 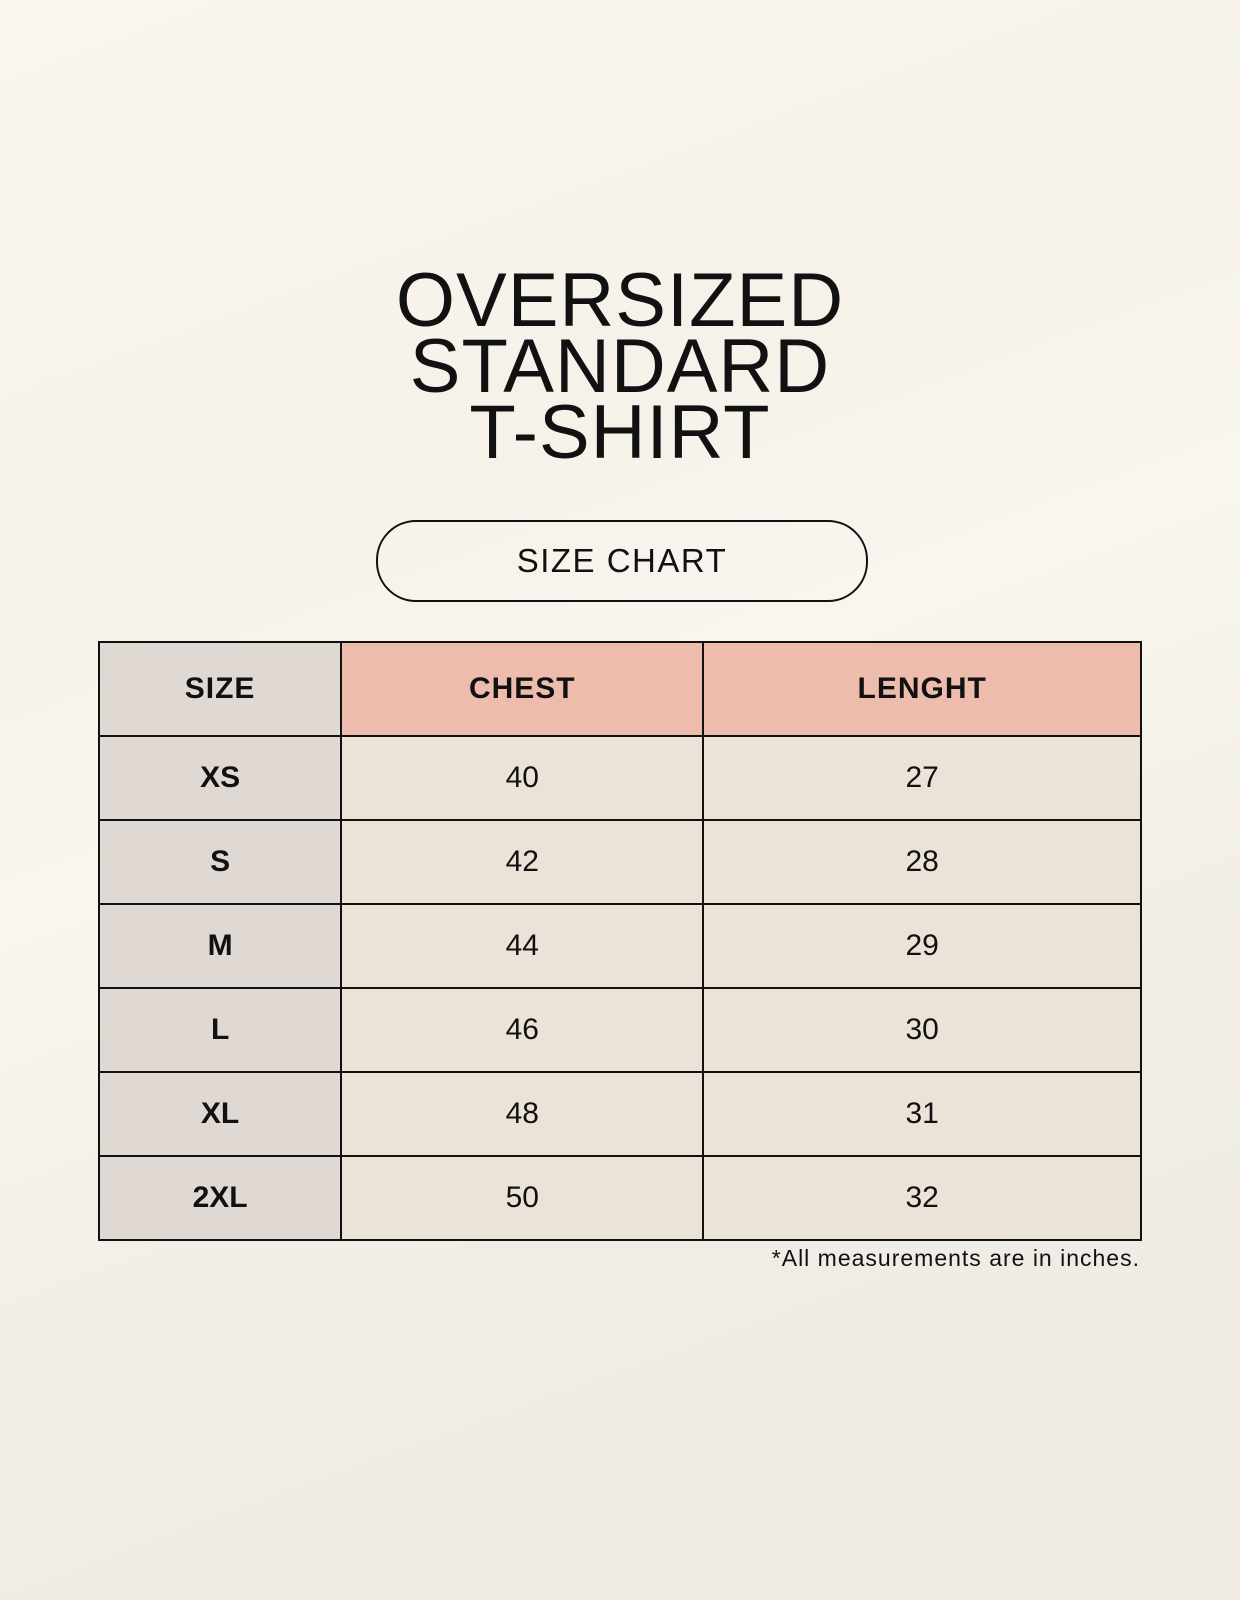 What do you see at coordinates (922, 862) in the screenshot?
I see `length-cell: 28` at bounding box center [922, 862].